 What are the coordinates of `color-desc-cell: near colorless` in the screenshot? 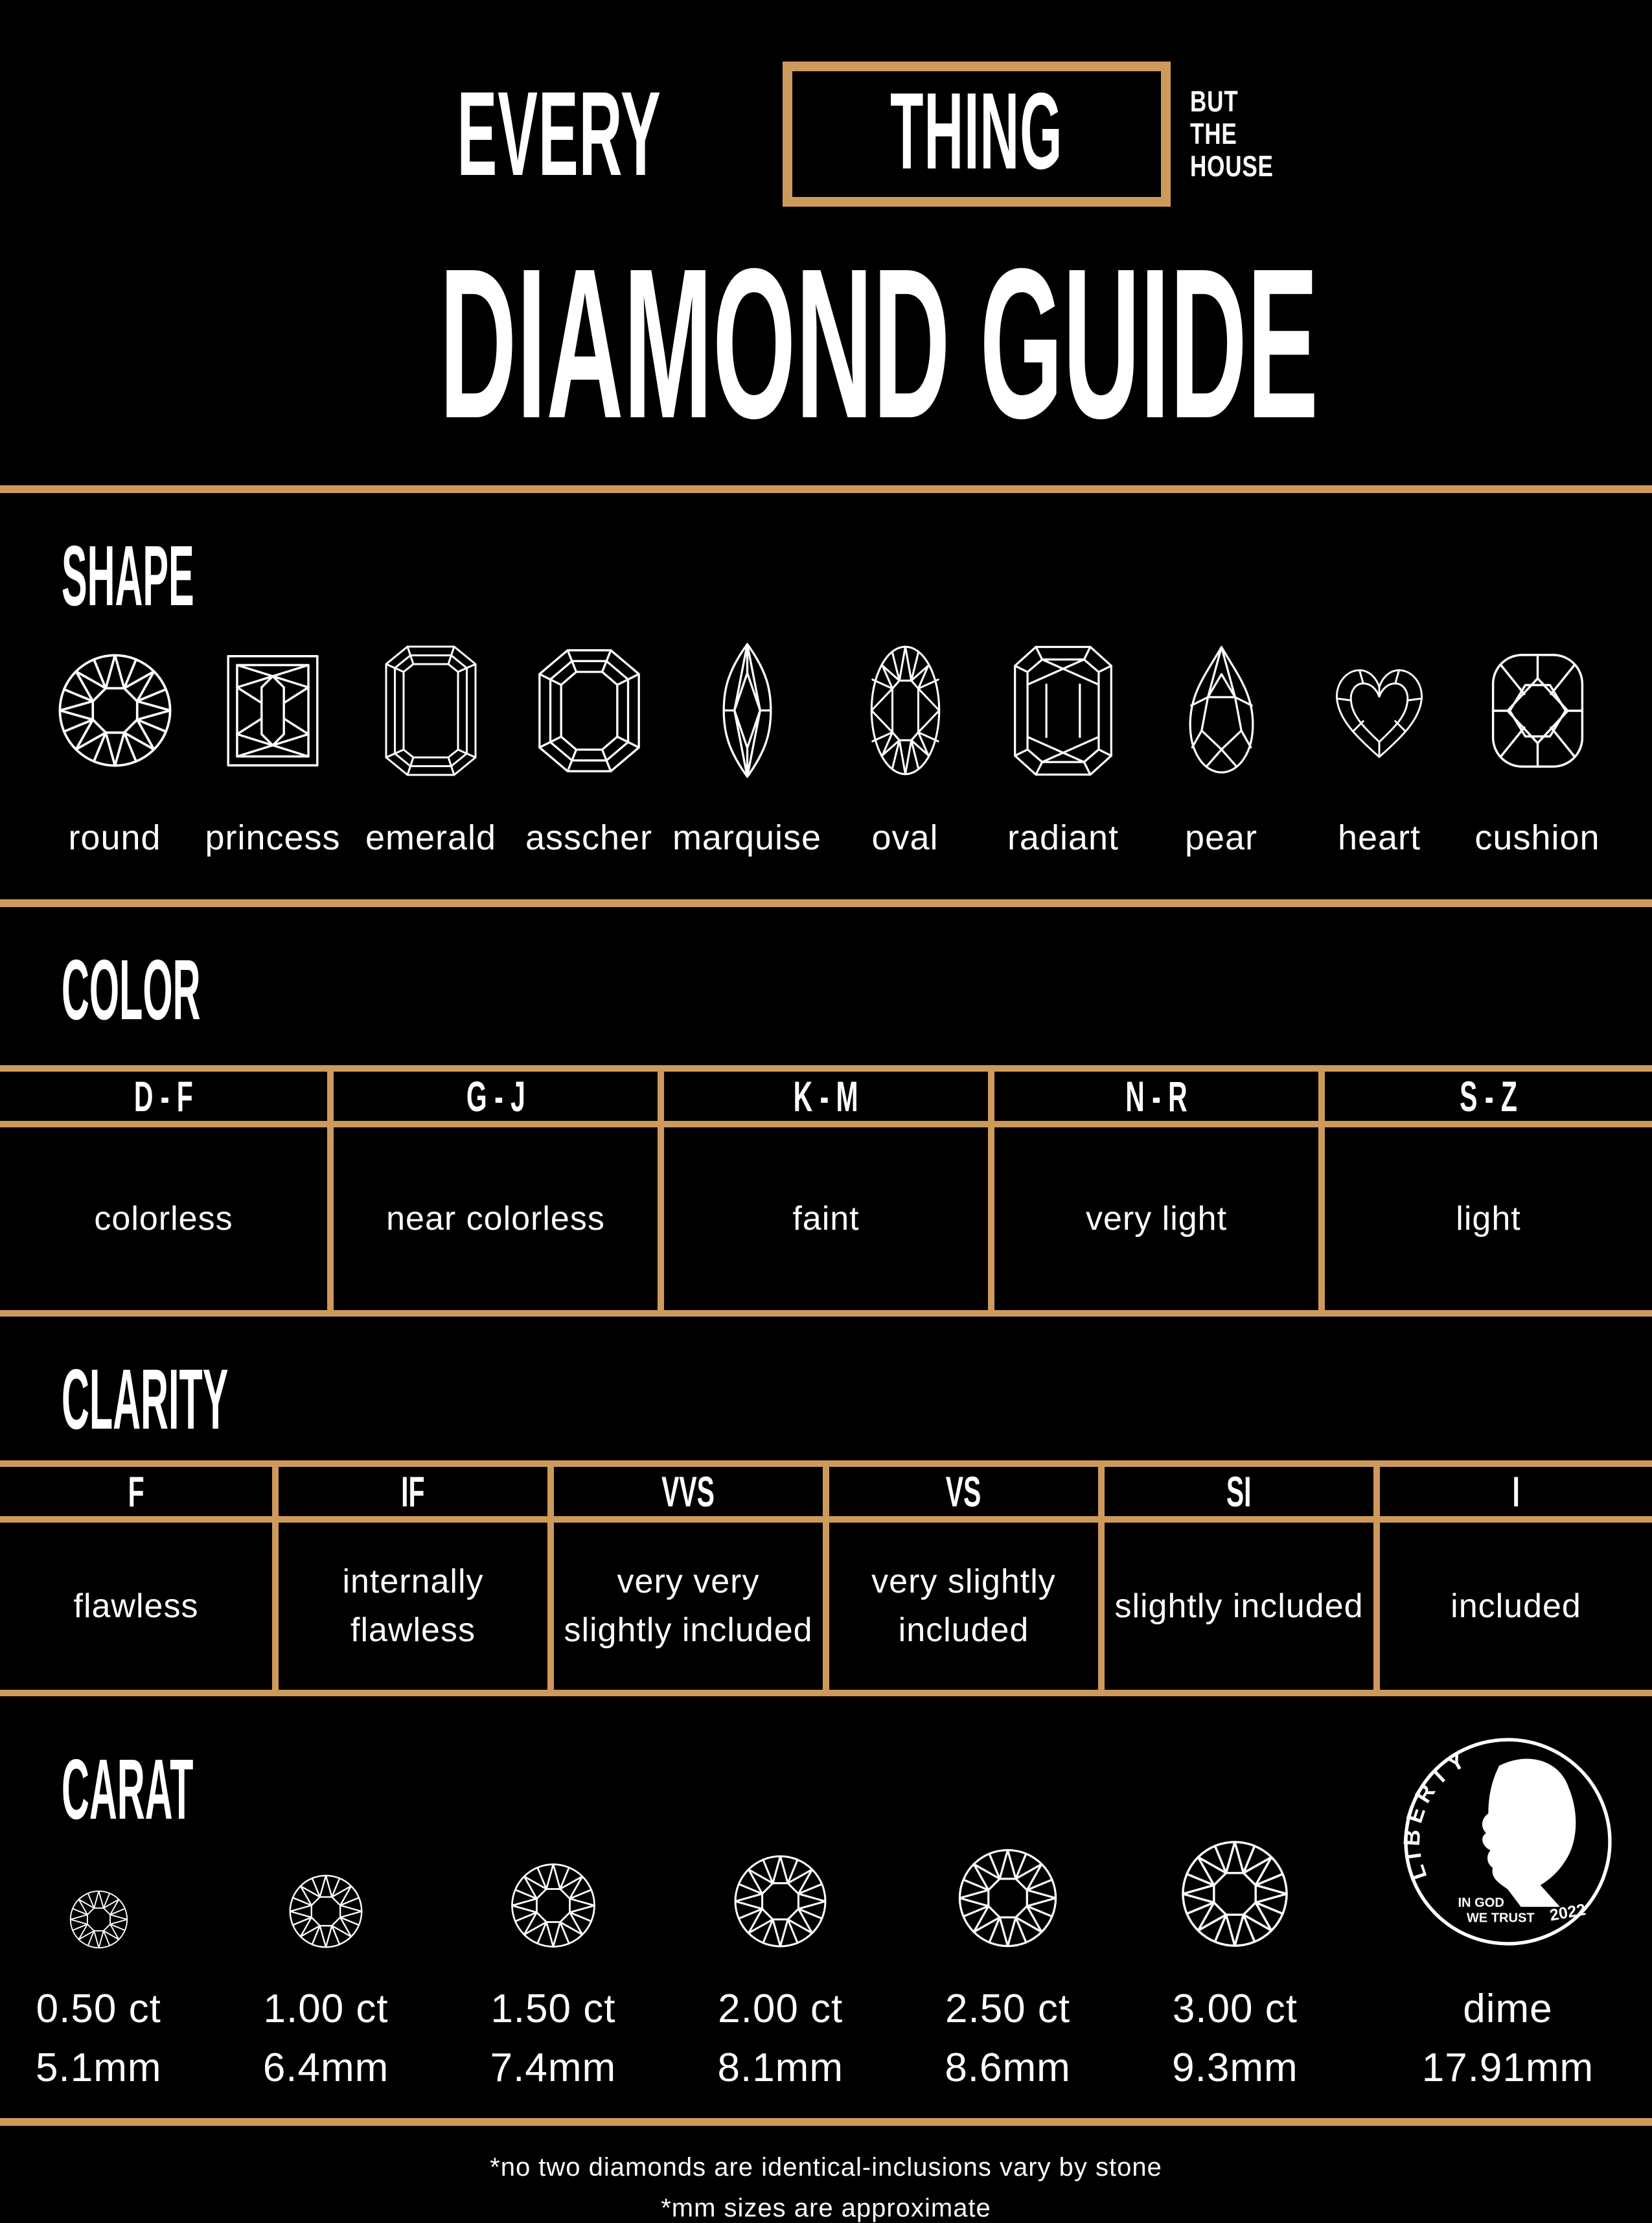 It's located at (495, 1219).